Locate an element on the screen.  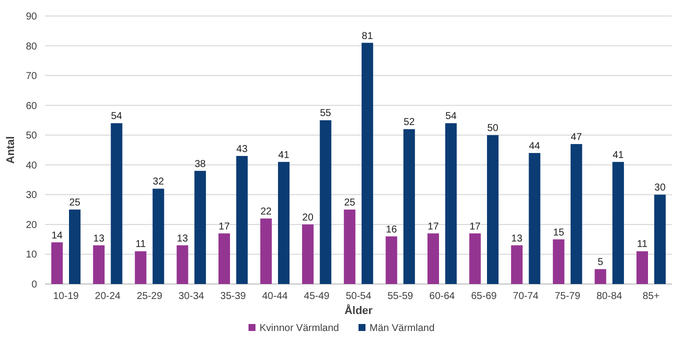
y-tick-label: 20 is located at coordinates (32, 225).